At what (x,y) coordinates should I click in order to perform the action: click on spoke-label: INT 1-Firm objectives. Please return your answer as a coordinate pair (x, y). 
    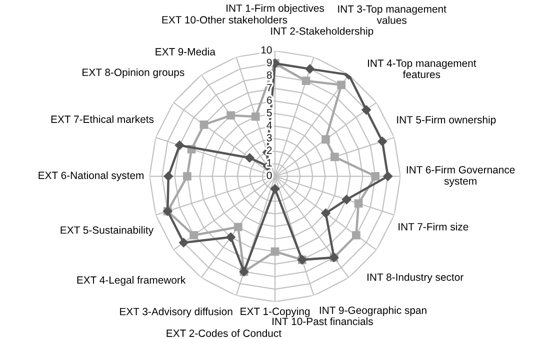
    Looking at the image, I should click on (275, 9).